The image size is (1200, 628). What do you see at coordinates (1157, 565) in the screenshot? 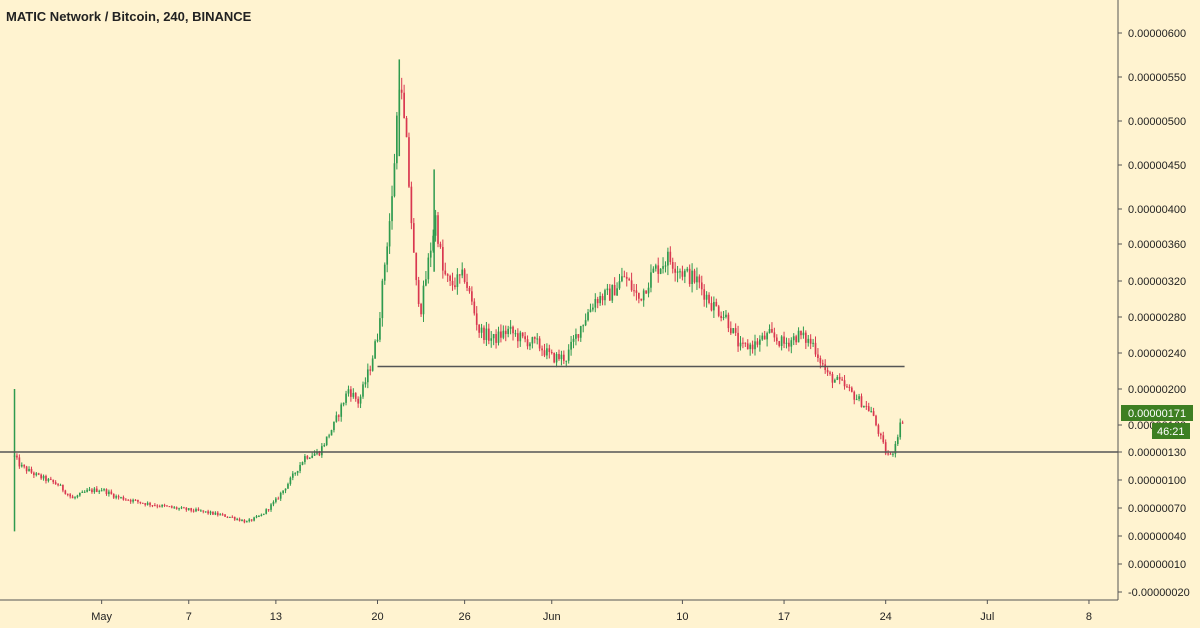
I see `price-tick-label: 0.00000010` at bounding box center [1157, 565].